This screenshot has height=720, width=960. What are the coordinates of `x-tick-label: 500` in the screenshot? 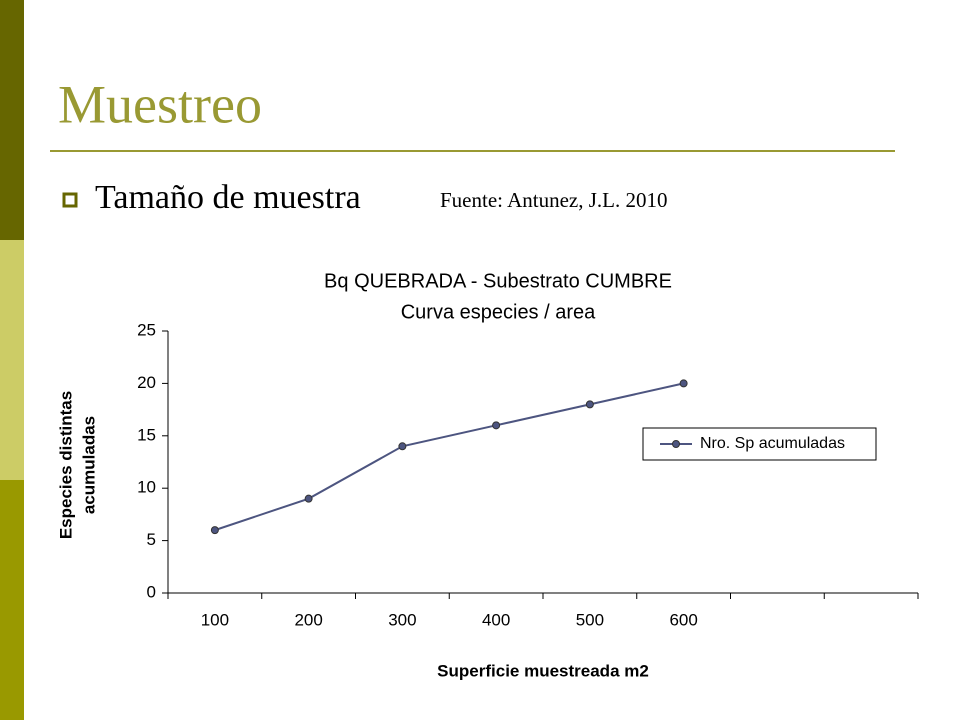 It's located at (590, 619).